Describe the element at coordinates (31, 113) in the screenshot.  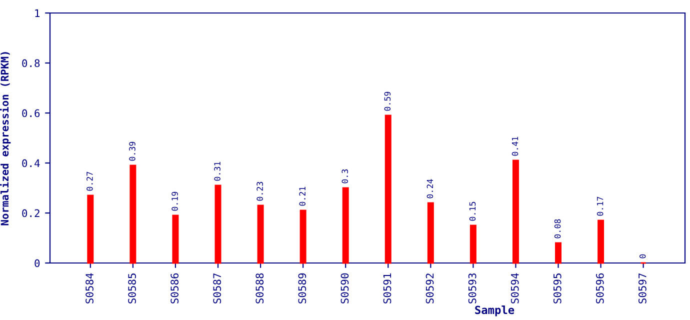
I see `y-tick-label: 0.6` at that location.